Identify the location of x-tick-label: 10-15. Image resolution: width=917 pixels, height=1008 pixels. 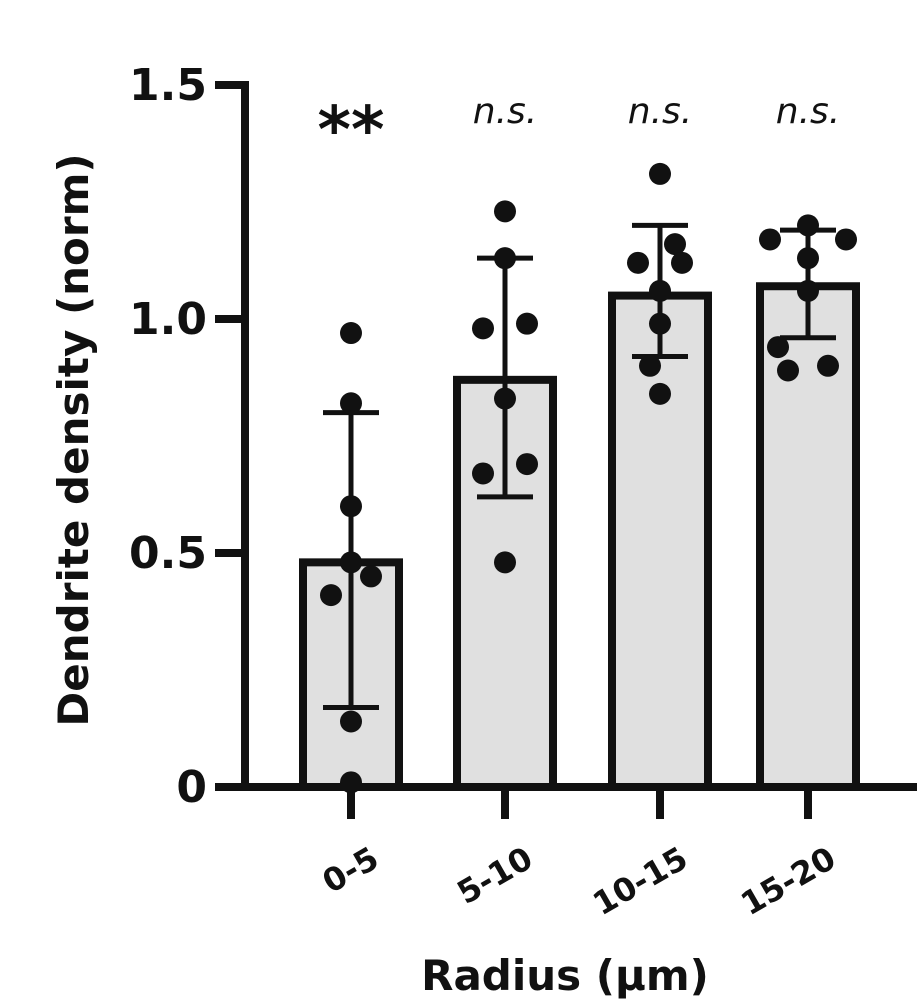
(640, 881).